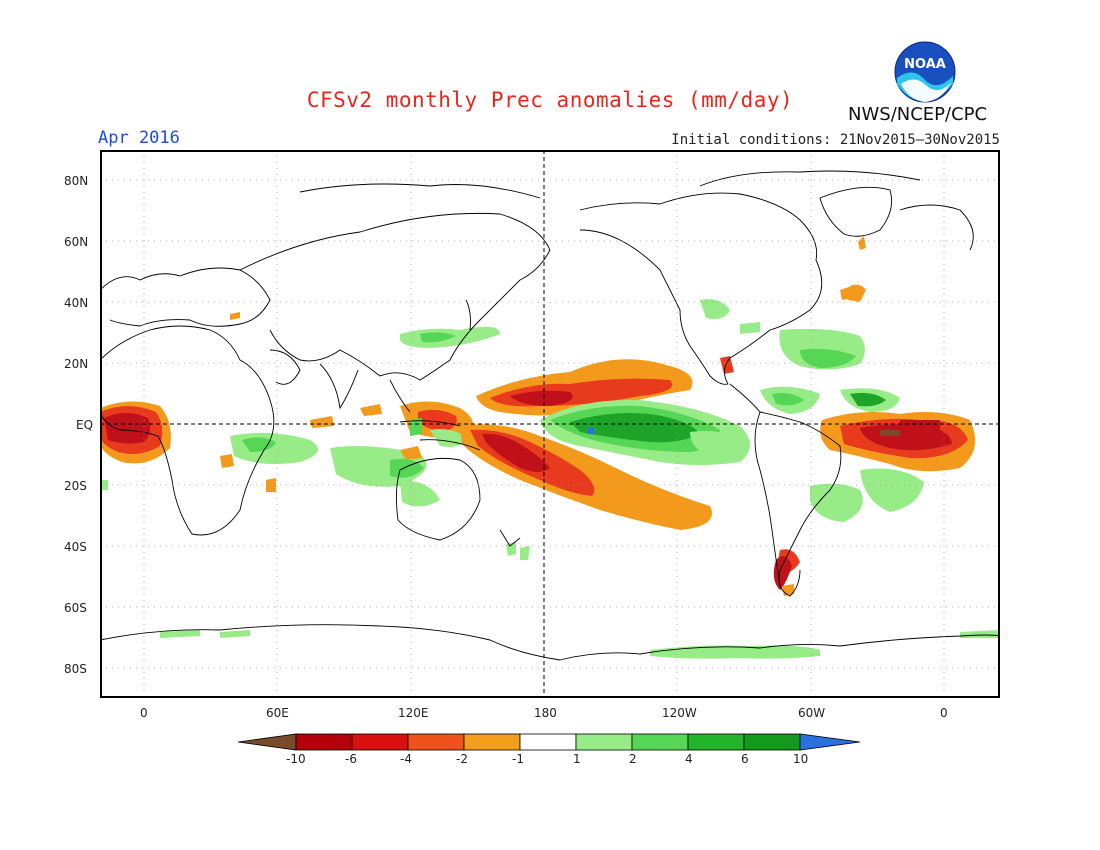 This screenshot has width=1100, height=850. I want to click on lon-label: 60W, so click(812, 713).